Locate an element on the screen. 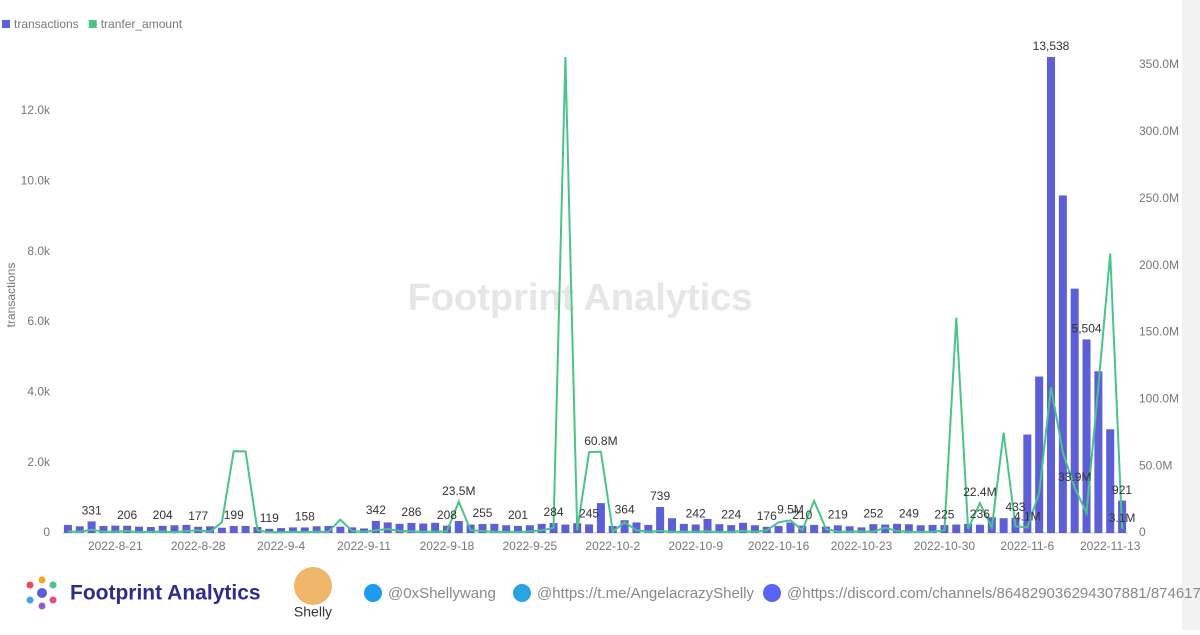 This screenshot has height=635, width=1200. data-label: 342 is located at coordinates (376, 510).